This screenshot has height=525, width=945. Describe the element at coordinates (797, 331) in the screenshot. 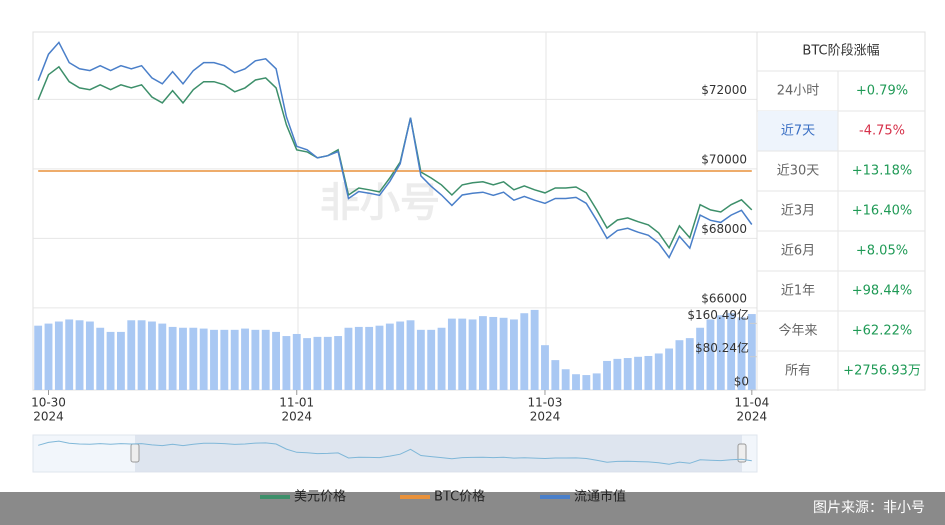

I see `period-label: 今年来` at that location.